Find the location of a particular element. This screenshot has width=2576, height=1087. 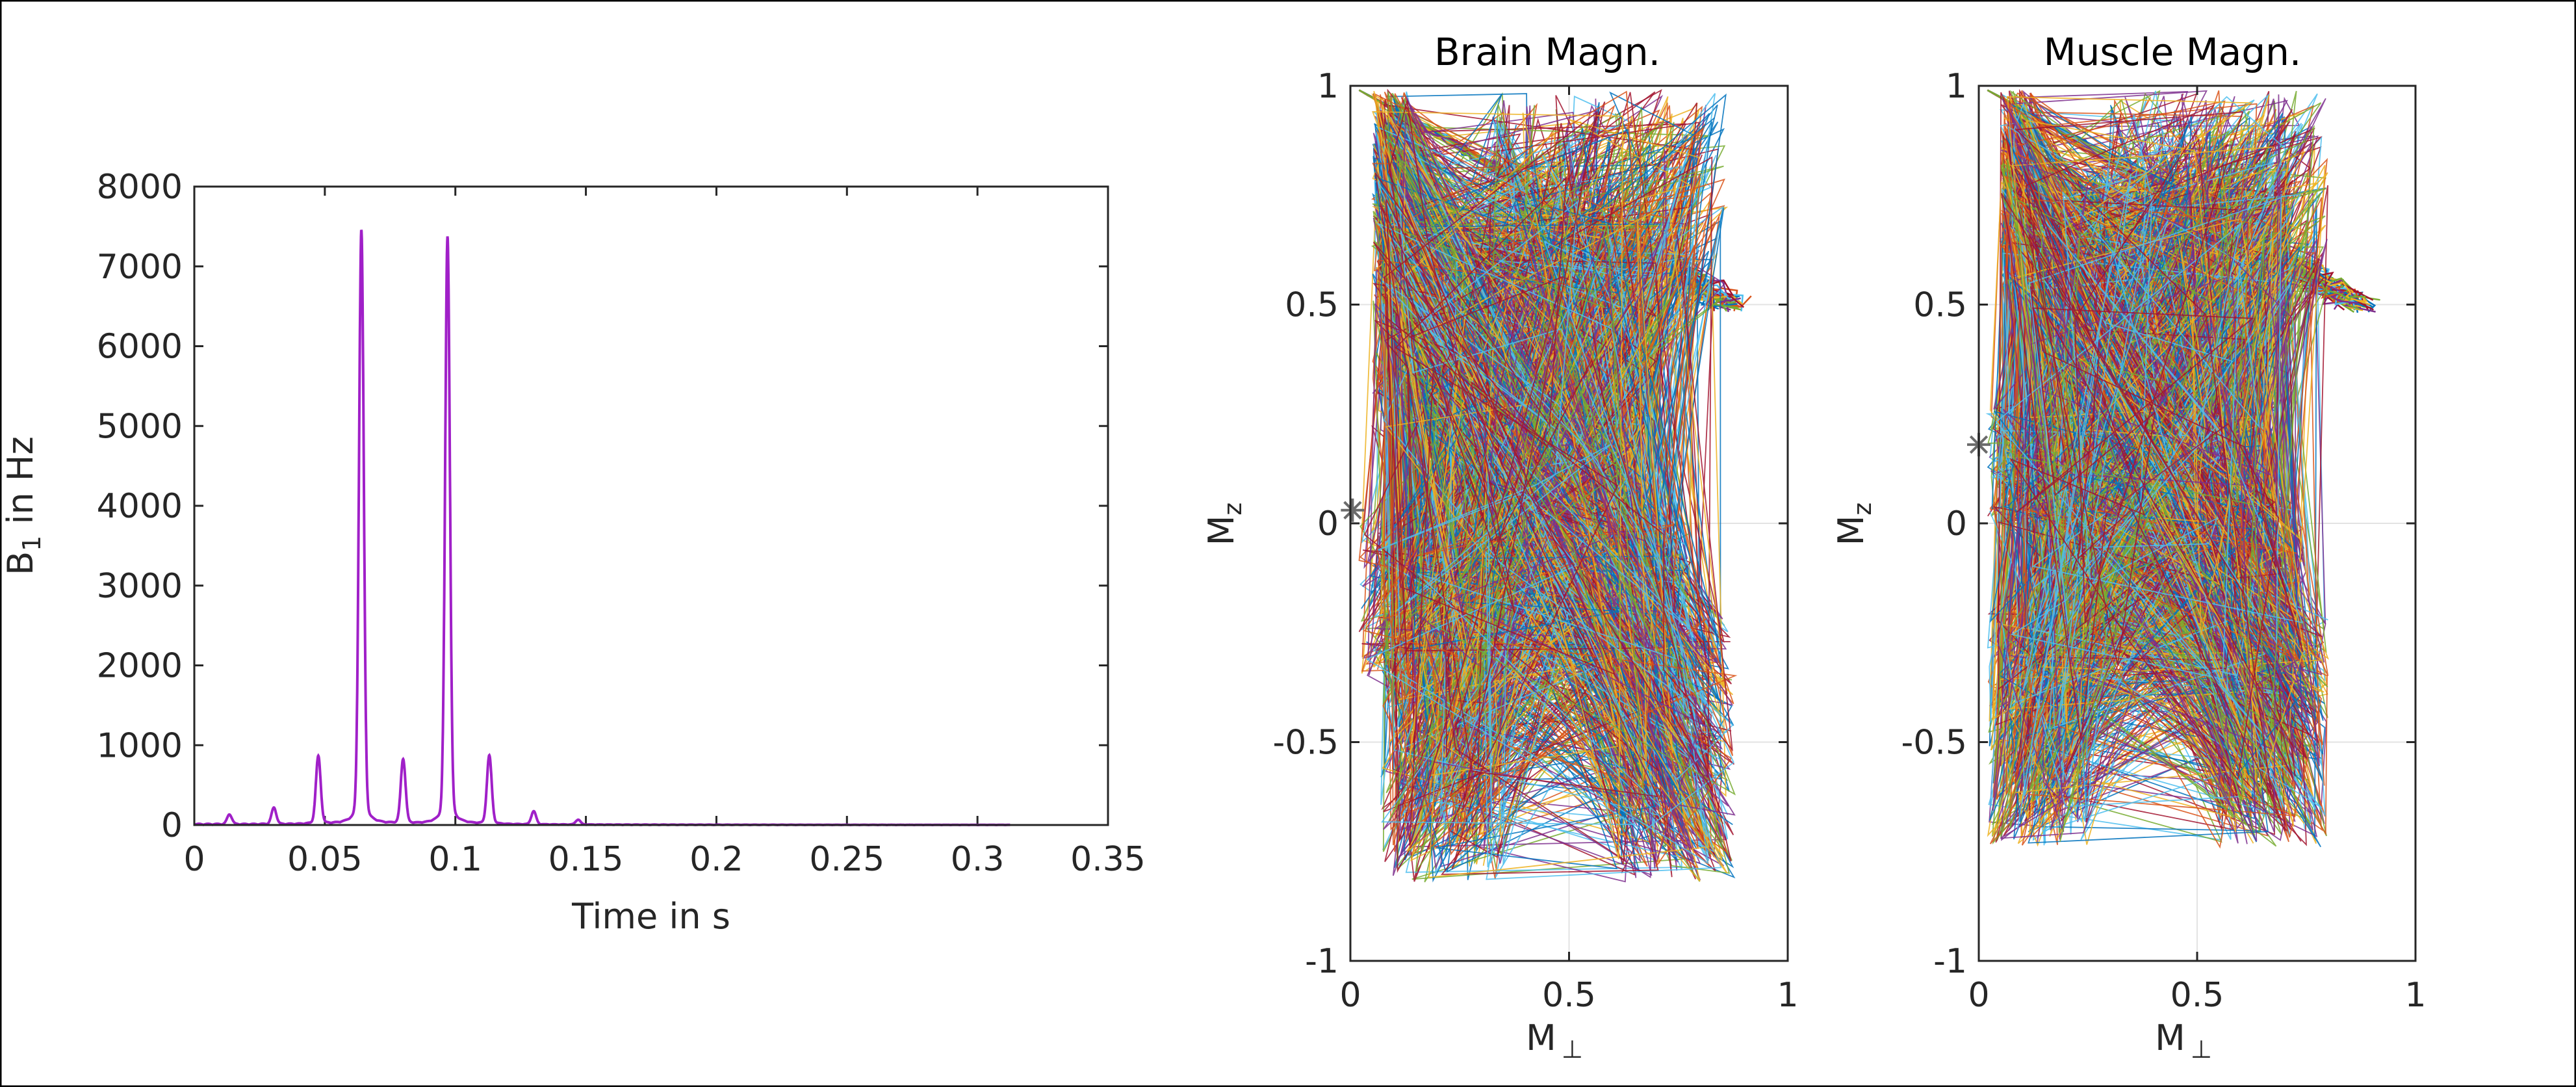

muscle-title: Muscle Magn. is located at coordinates (2173, 52).